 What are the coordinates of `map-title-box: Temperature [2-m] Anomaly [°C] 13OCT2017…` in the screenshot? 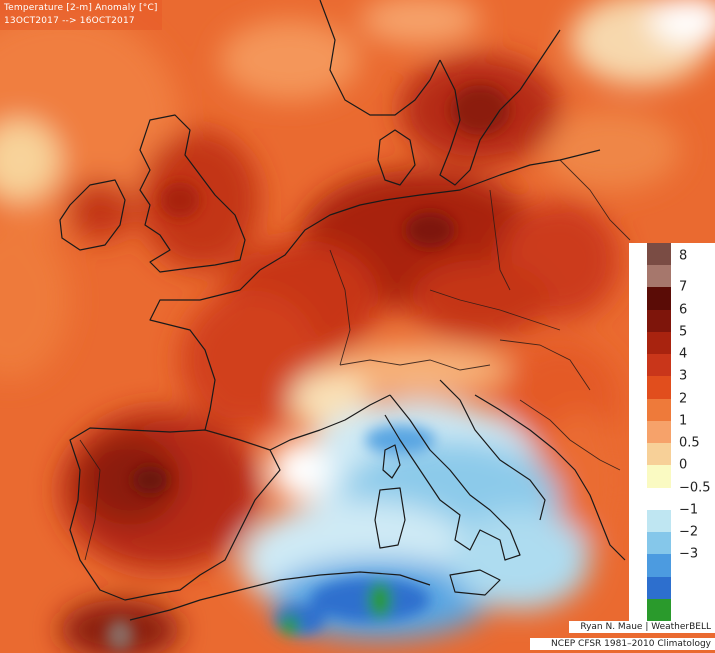 It's located at (81, 15).